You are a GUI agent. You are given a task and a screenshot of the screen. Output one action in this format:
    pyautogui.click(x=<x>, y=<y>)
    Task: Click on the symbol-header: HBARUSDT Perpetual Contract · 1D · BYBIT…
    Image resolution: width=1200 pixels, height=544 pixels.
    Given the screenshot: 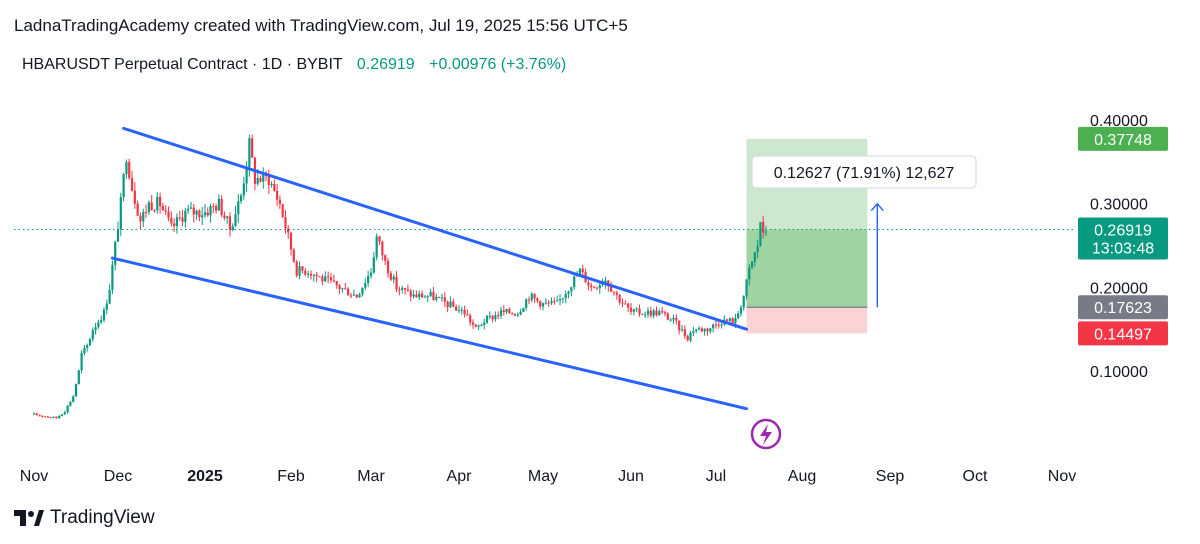 What is the action you would take?
    pyautogui.click(x=294, y=65)
    